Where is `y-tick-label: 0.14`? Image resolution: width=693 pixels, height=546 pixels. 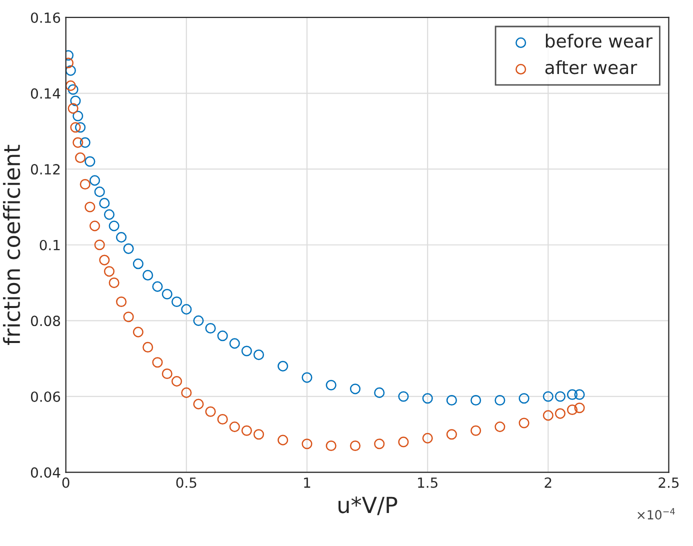
y-tick-label: 0.14 is located at coordinates (45, 93).